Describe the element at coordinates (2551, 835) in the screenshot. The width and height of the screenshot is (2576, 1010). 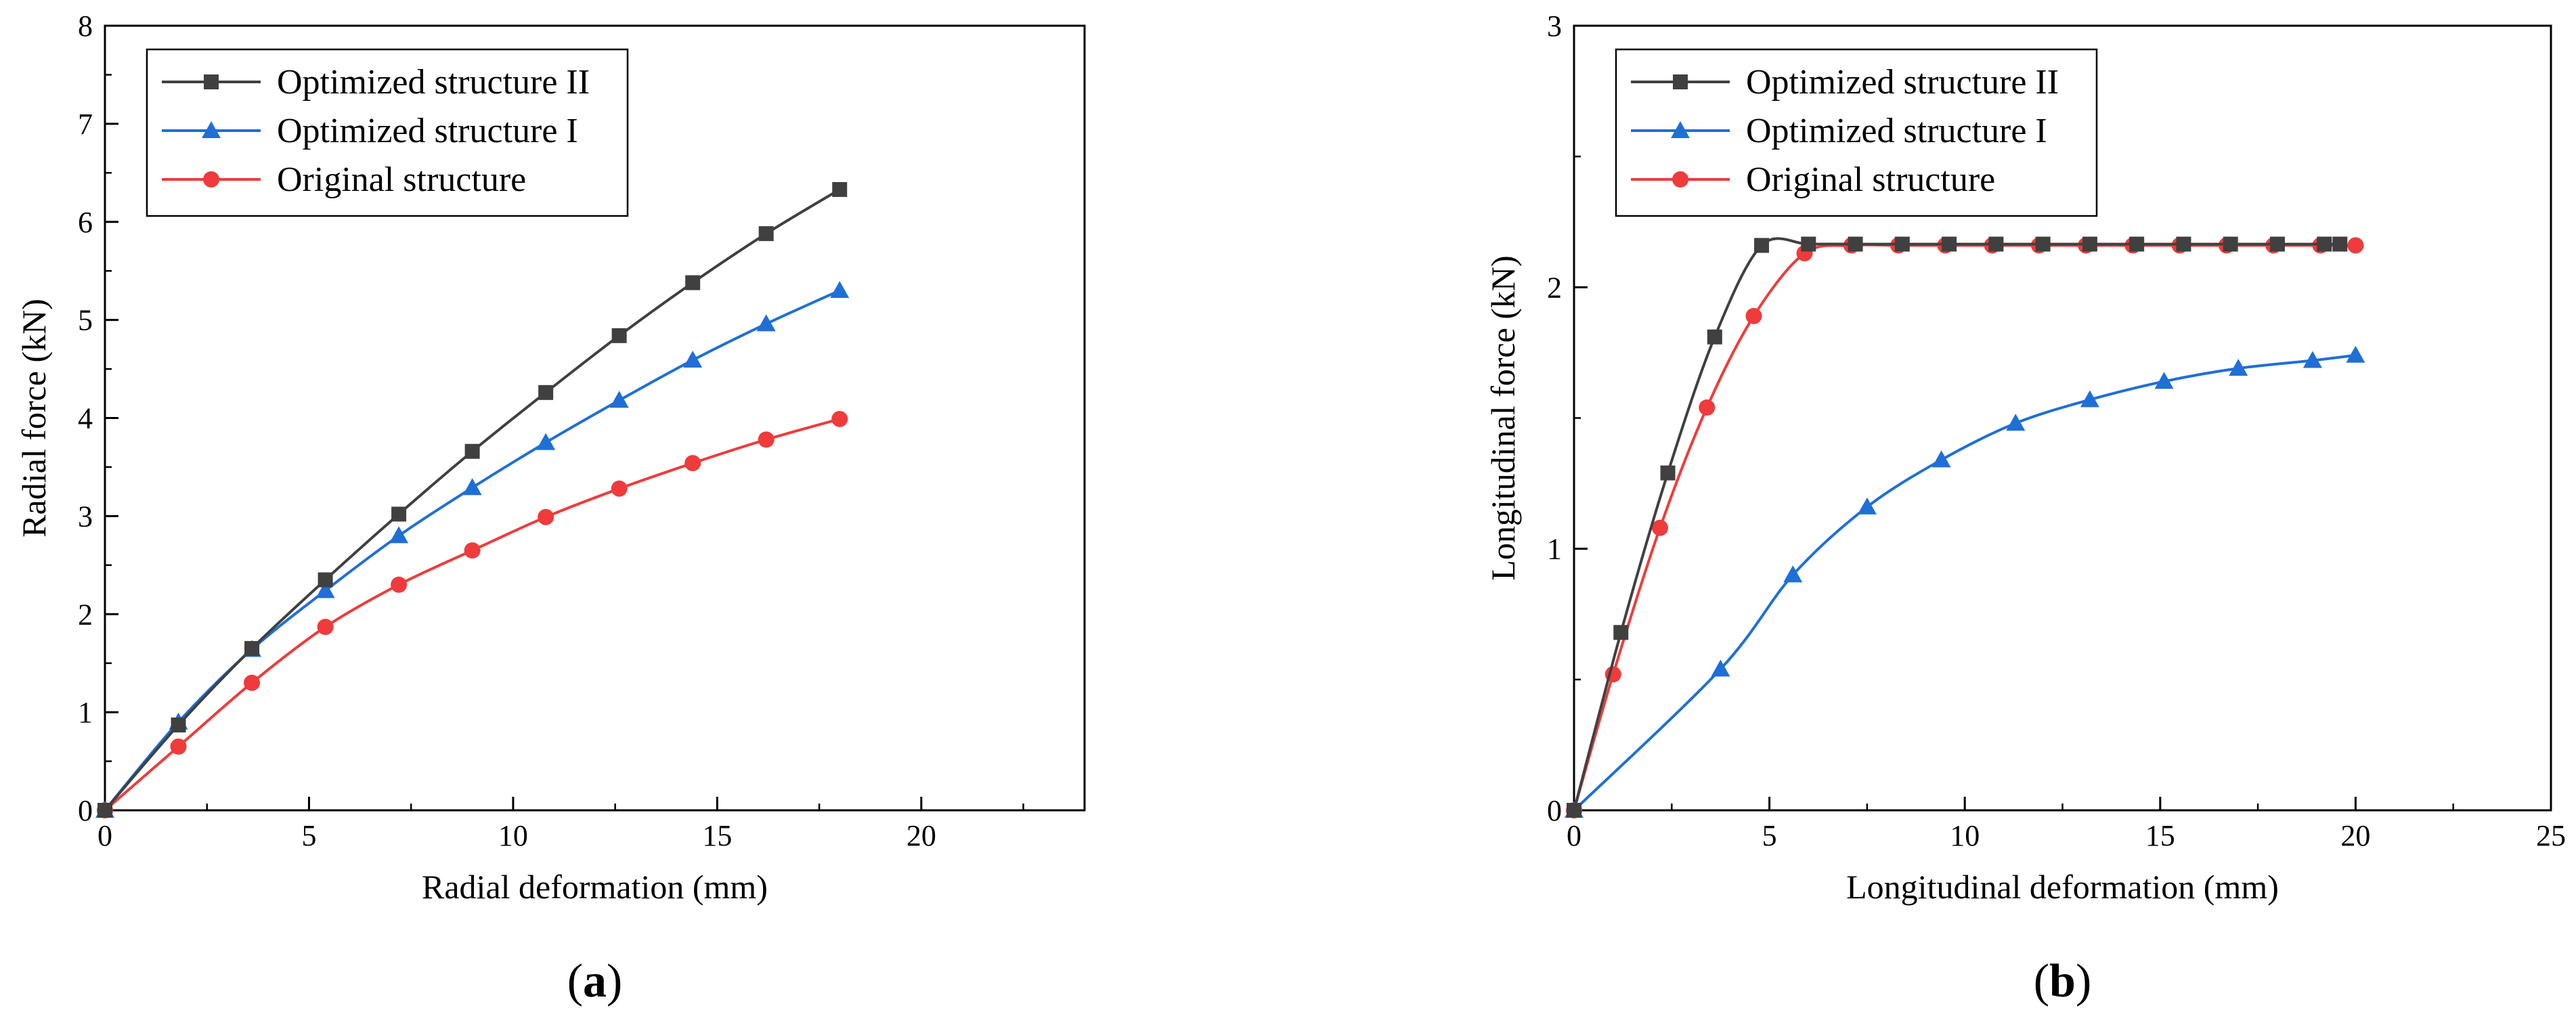
I see `x-tick-label: 25` at that location.